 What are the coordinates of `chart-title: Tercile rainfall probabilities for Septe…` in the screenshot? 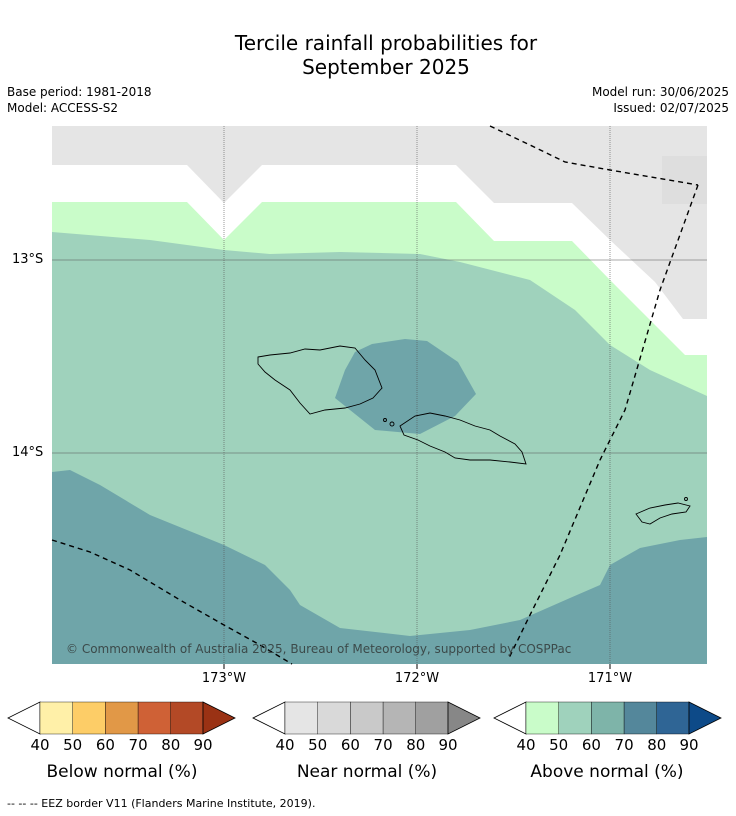 It's located at (368, 55).